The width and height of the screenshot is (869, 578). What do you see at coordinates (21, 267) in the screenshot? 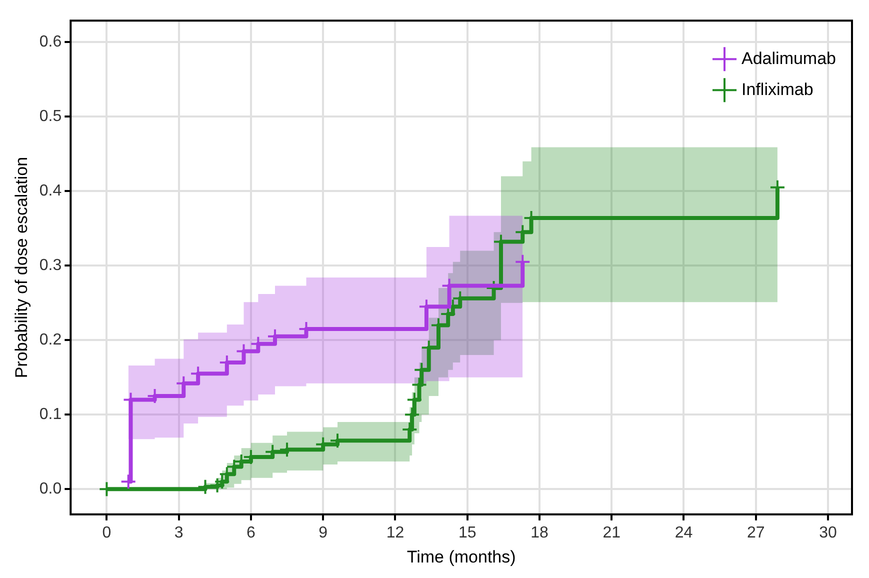
I see `y-axis-title: Probability of dose escalation` at bounding box center [21, 267].